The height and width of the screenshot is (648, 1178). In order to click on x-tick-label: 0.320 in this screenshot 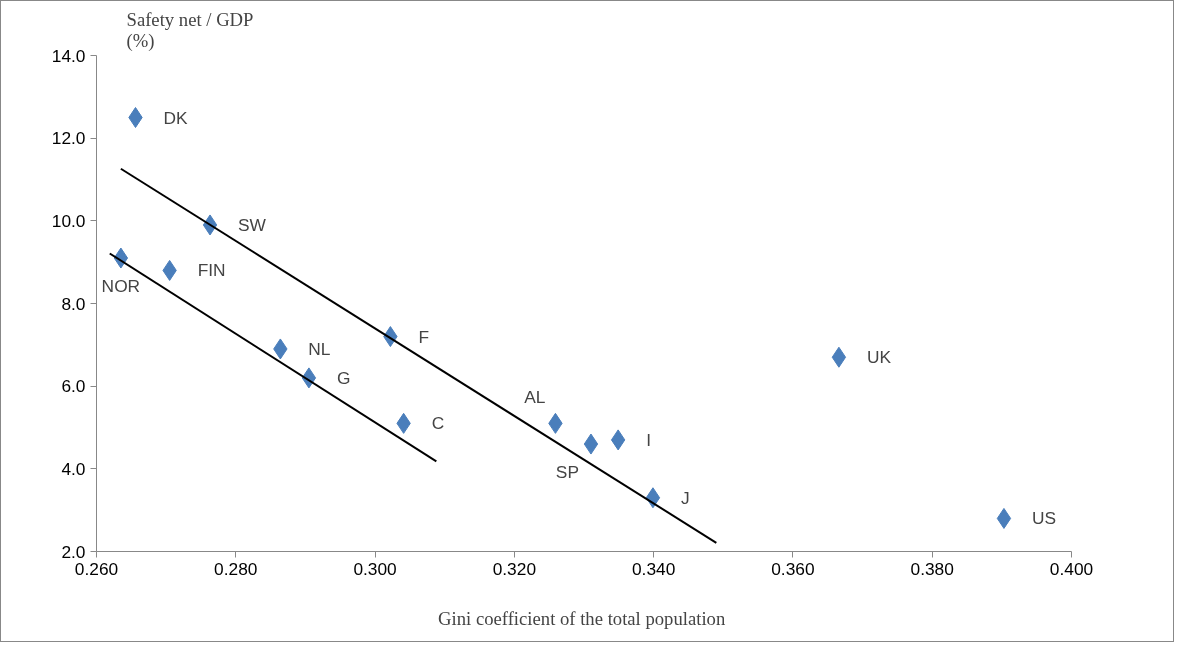, I will do `click(514, 568)`.